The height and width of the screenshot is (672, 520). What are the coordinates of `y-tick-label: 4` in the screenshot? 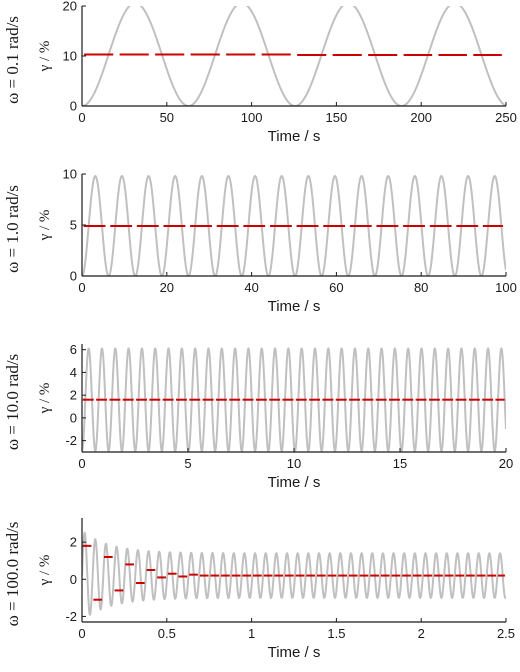 It's located at (73, 372).